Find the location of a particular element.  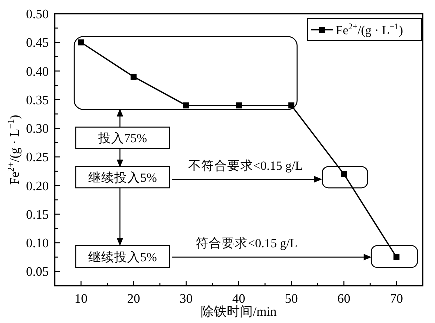

y-tick-label: 0.10 is located at coordinates (37, 243).